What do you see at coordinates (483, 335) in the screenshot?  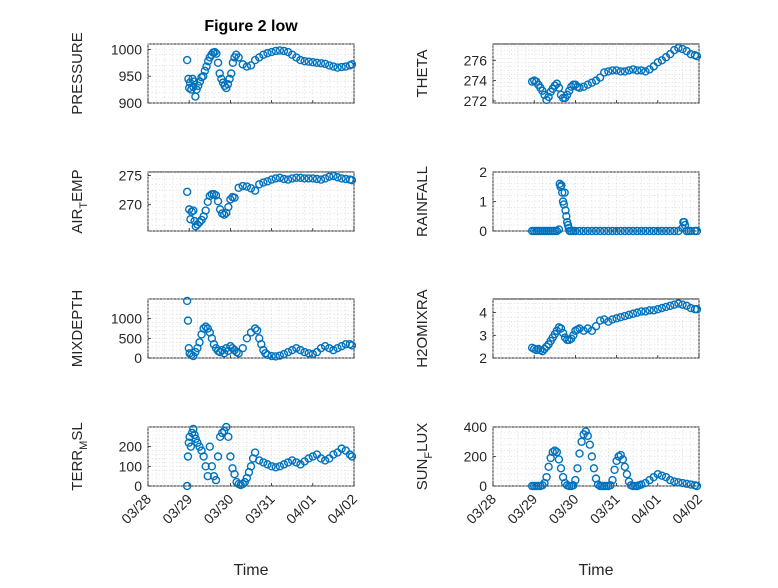 I see `y-tick-label: 3` at bounding box center [483, 335].